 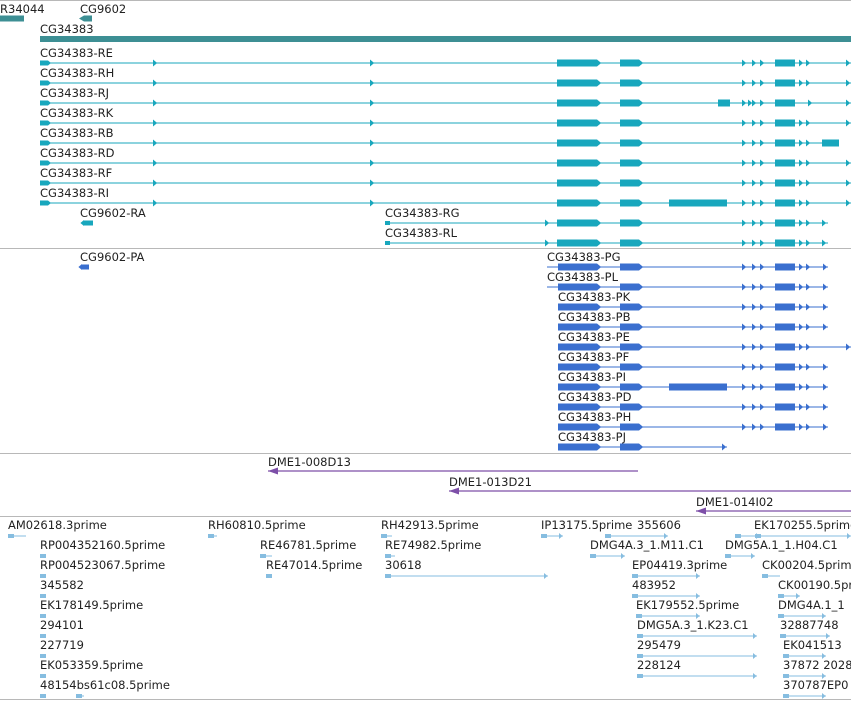 I want to click on est-label: 30618, so click(x=403, y=565).